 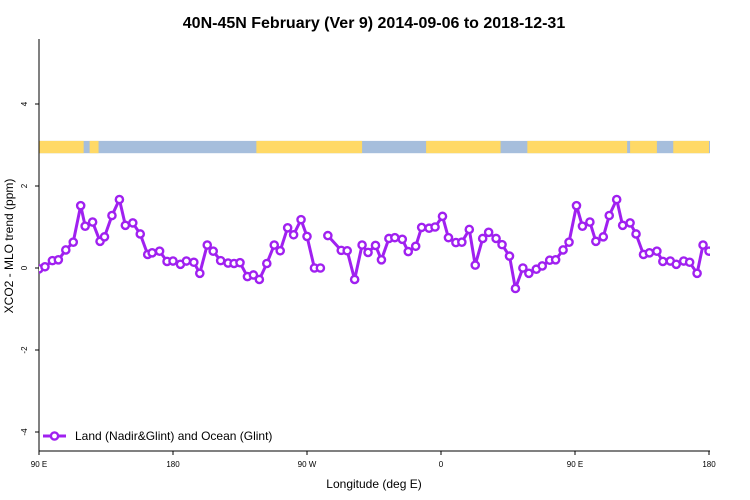 What do you see at coordinates (24, 103) in the screenshot?
I see `y-tick-label: 4` at bounding box center [24, 103].